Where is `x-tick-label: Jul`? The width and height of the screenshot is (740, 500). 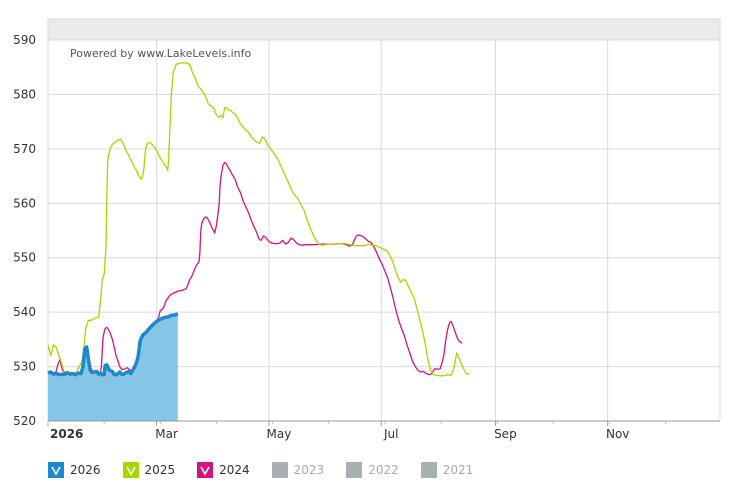 x-tick-label: Jul is located at coordinates (390, 434).